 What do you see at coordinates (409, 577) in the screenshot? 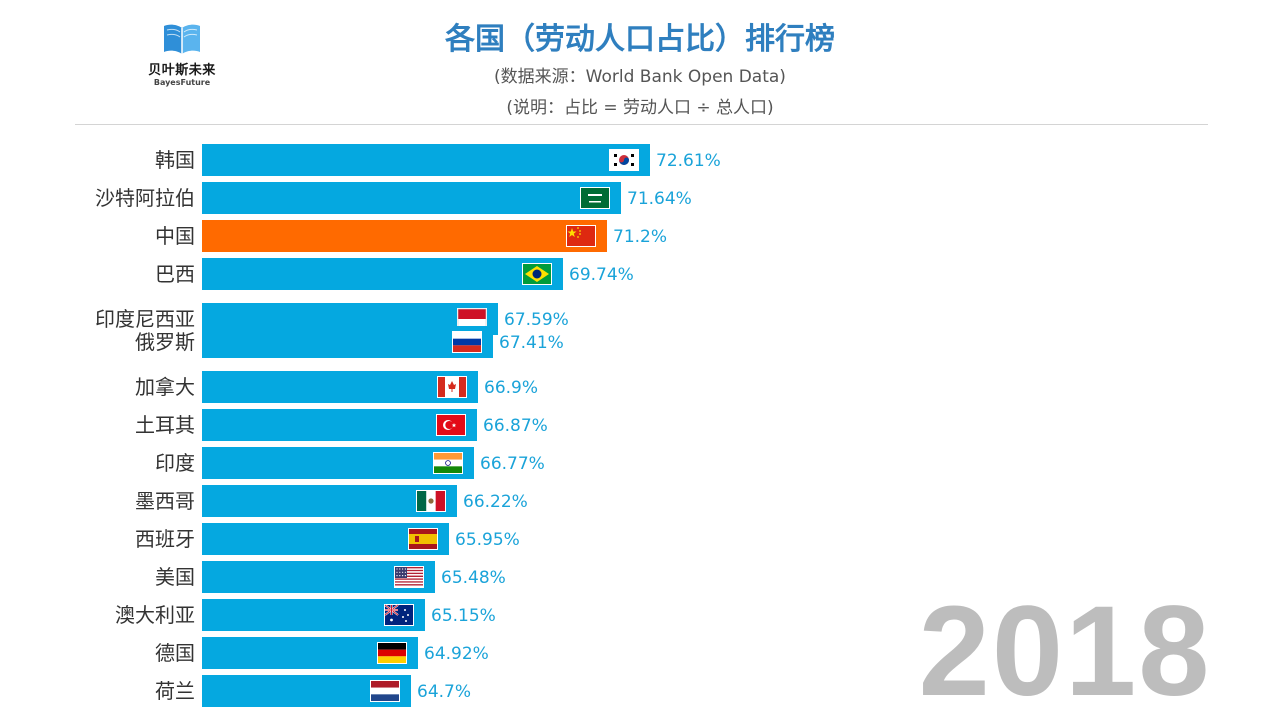
I see `flag-us-icon` at bounding box center [409, 577].